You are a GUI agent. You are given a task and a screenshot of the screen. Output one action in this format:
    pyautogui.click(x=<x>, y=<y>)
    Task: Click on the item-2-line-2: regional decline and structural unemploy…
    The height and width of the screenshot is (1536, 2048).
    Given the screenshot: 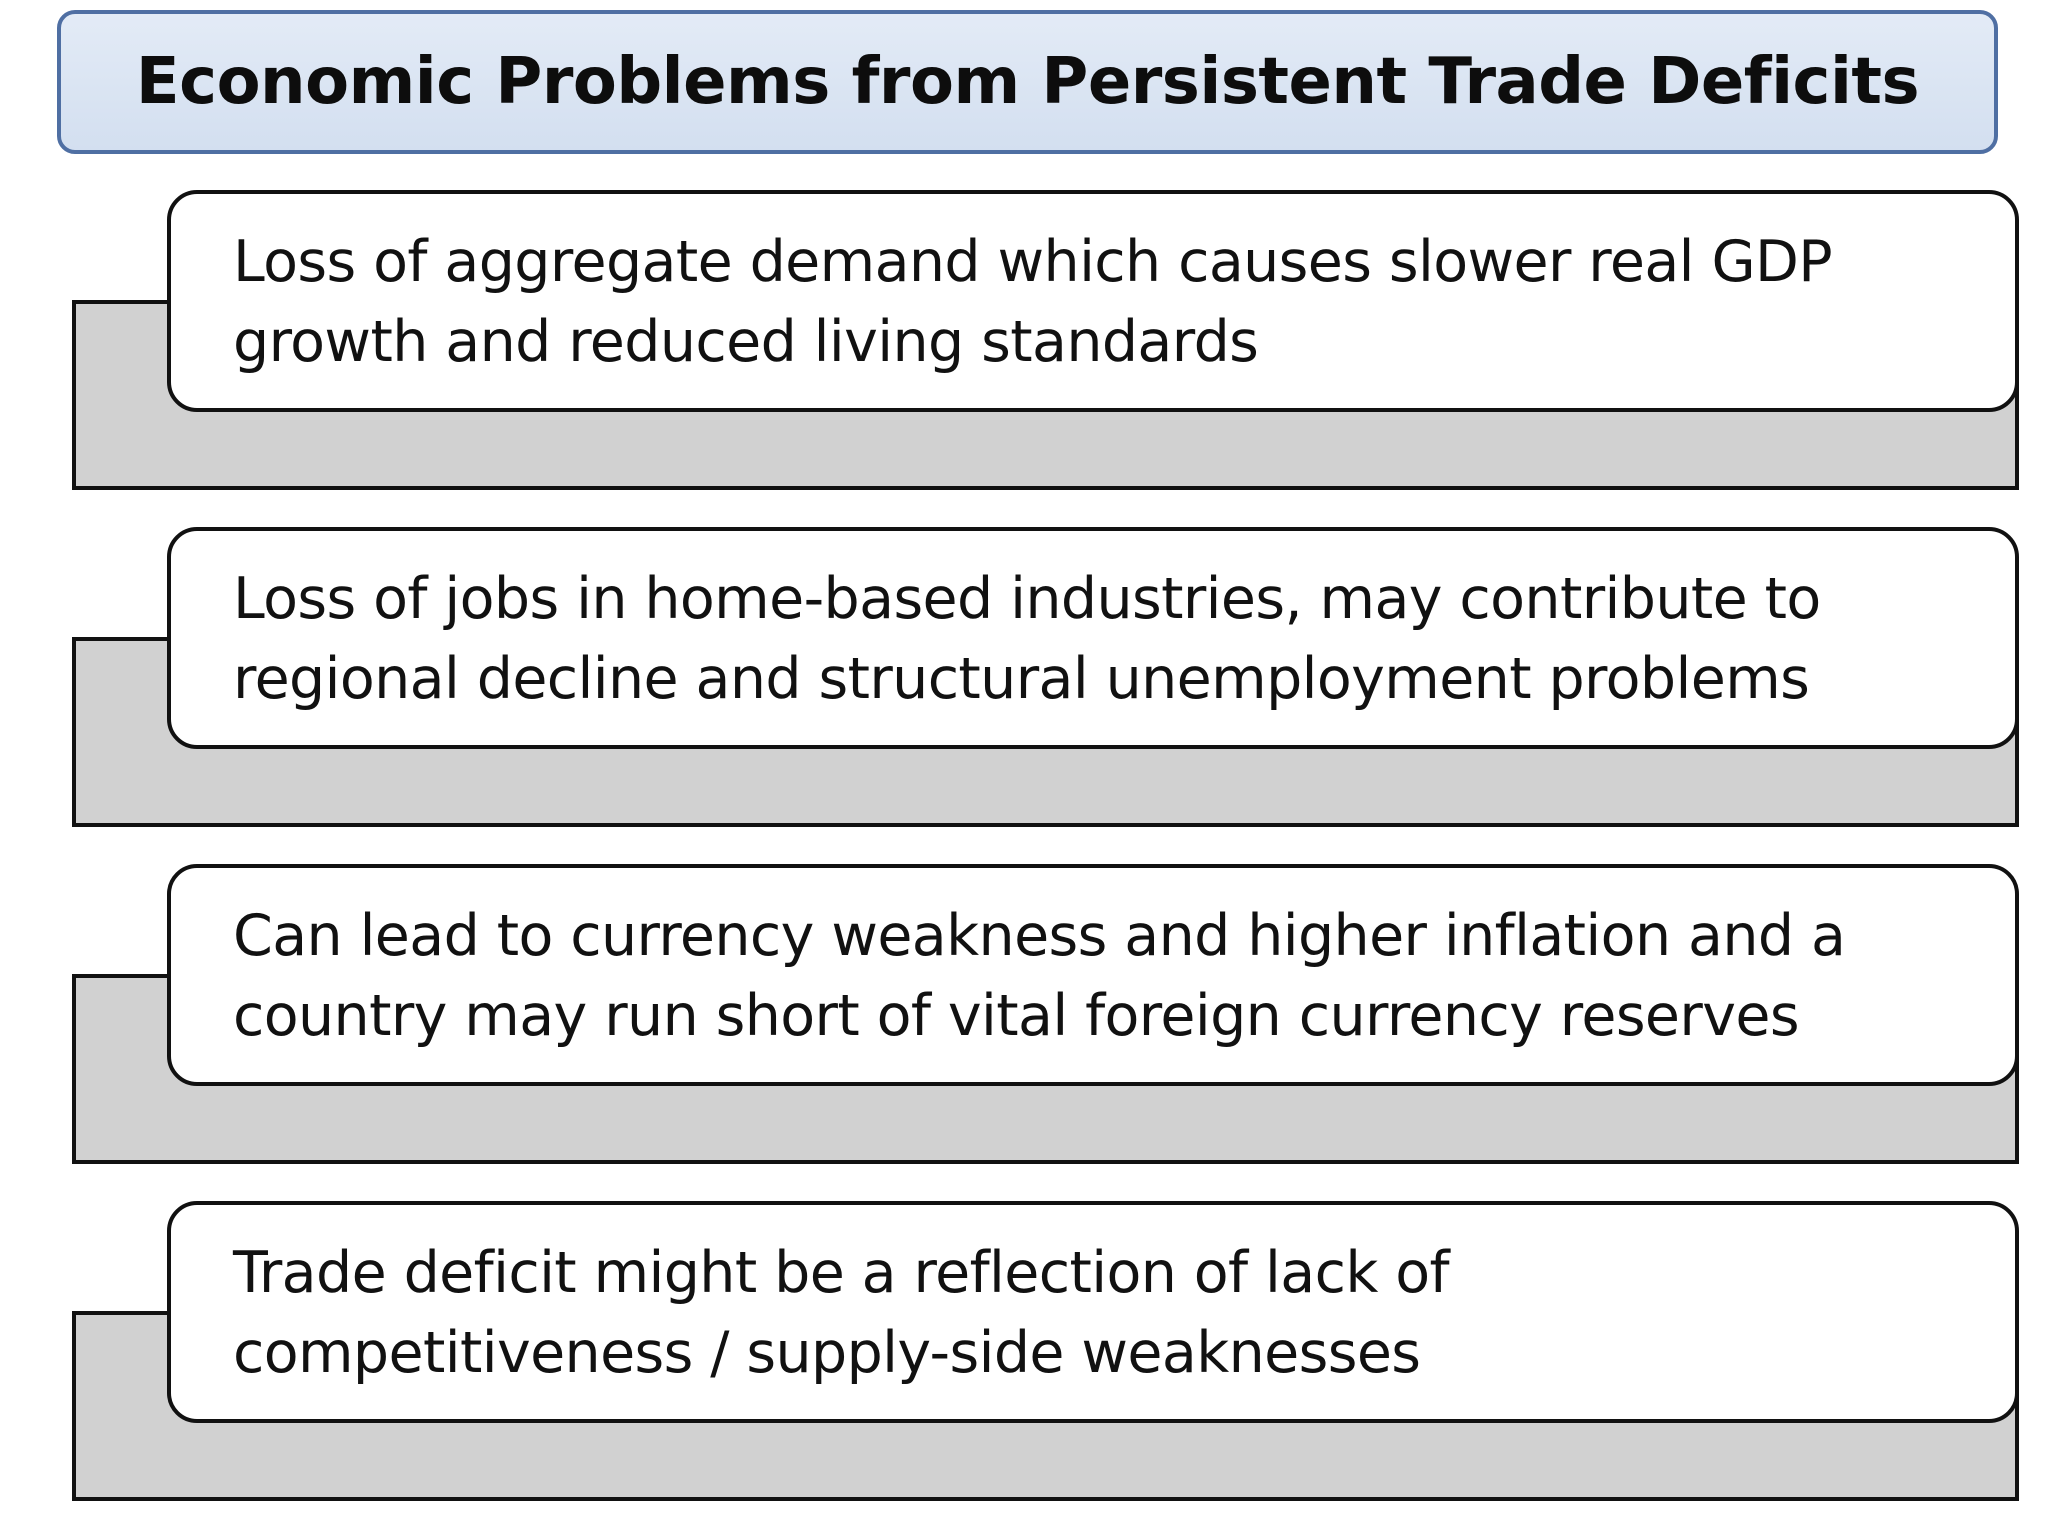 What is the action you would take?
    pyautogui.click(x=1021, y=679)
    